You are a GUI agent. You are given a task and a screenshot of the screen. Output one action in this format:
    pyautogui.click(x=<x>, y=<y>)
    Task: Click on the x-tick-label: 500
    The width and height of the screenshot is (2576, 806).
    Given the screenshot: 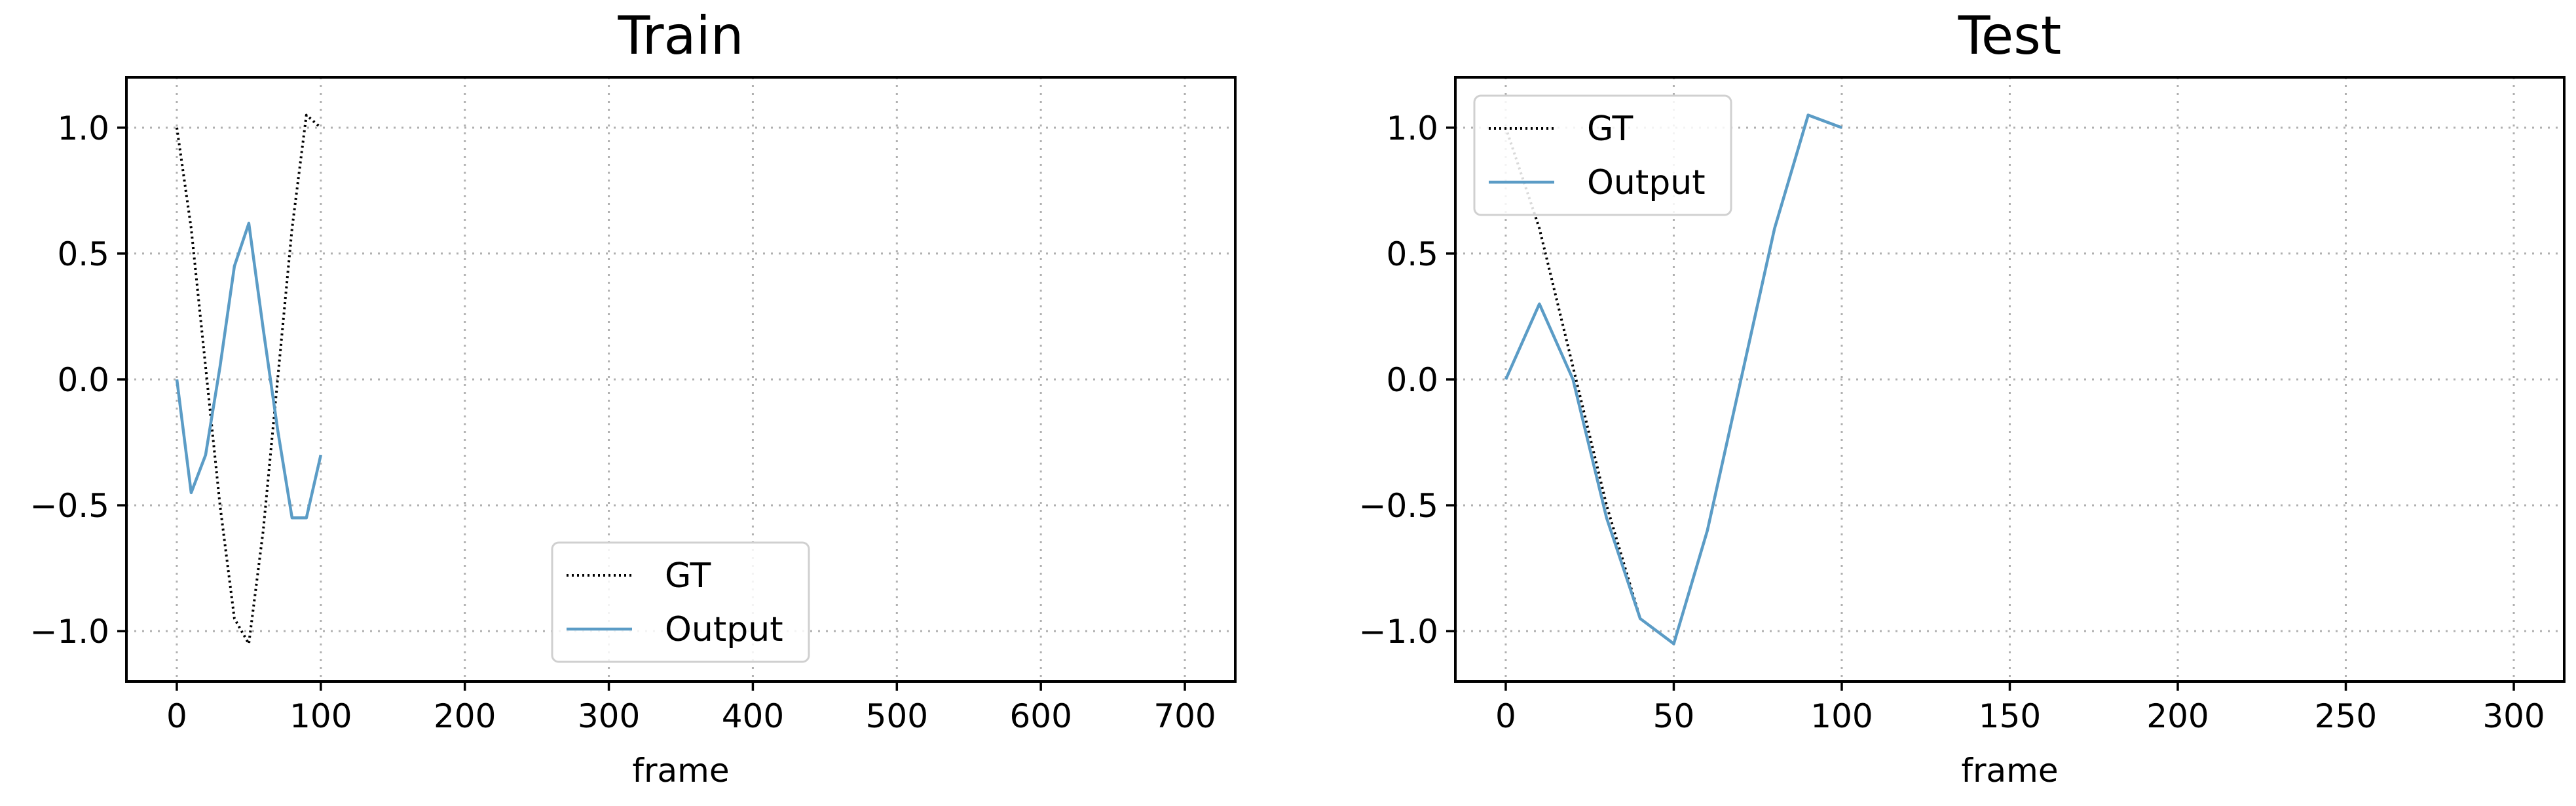 What is the action you would take?
    pyautogui.click(x=897, y=716)
    